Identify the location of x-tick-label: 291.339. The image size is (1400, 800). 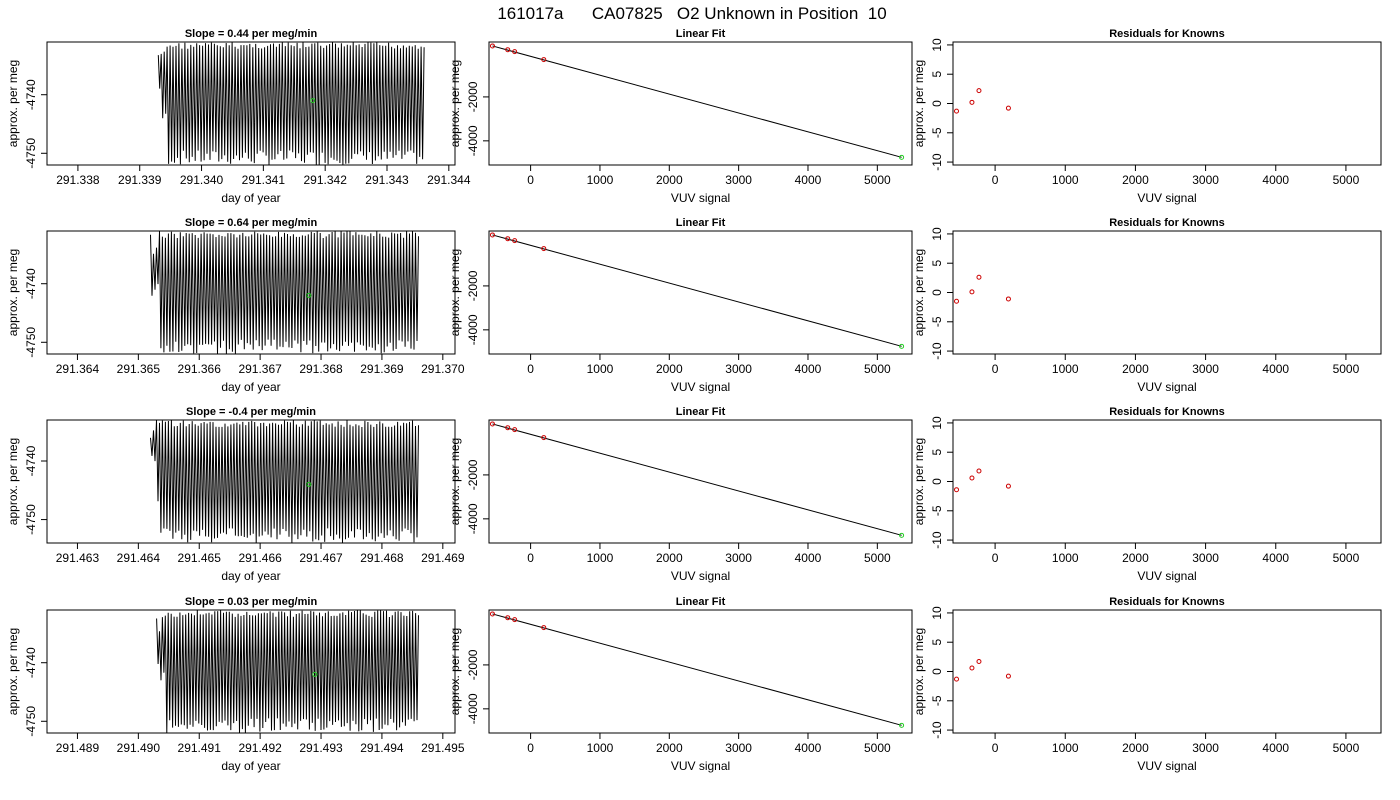
(140, 180).